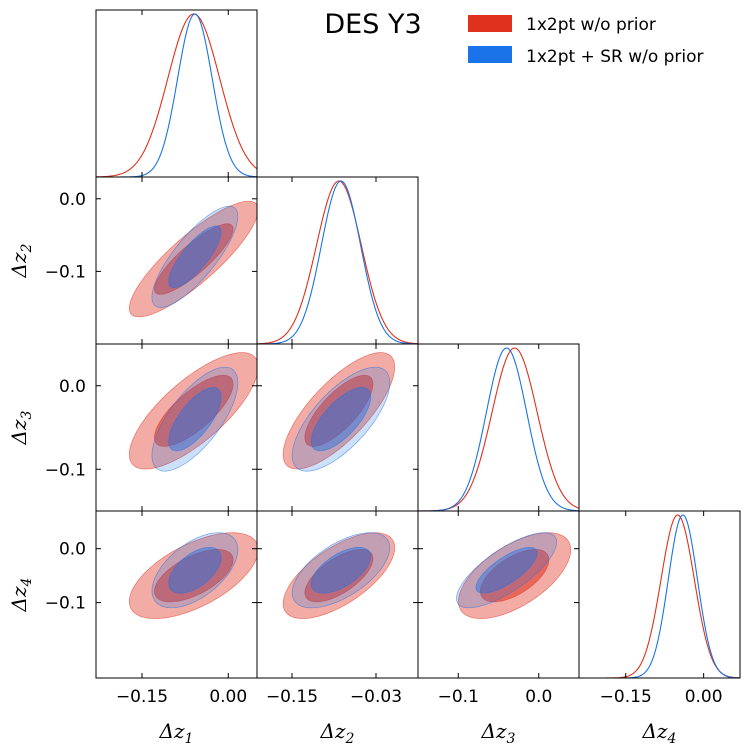 This screenshot has height=747, width=748. Describe the element at coordinates (626, 697) in the screenshot. I see `x-tick-label-4: −0.15` at that location.